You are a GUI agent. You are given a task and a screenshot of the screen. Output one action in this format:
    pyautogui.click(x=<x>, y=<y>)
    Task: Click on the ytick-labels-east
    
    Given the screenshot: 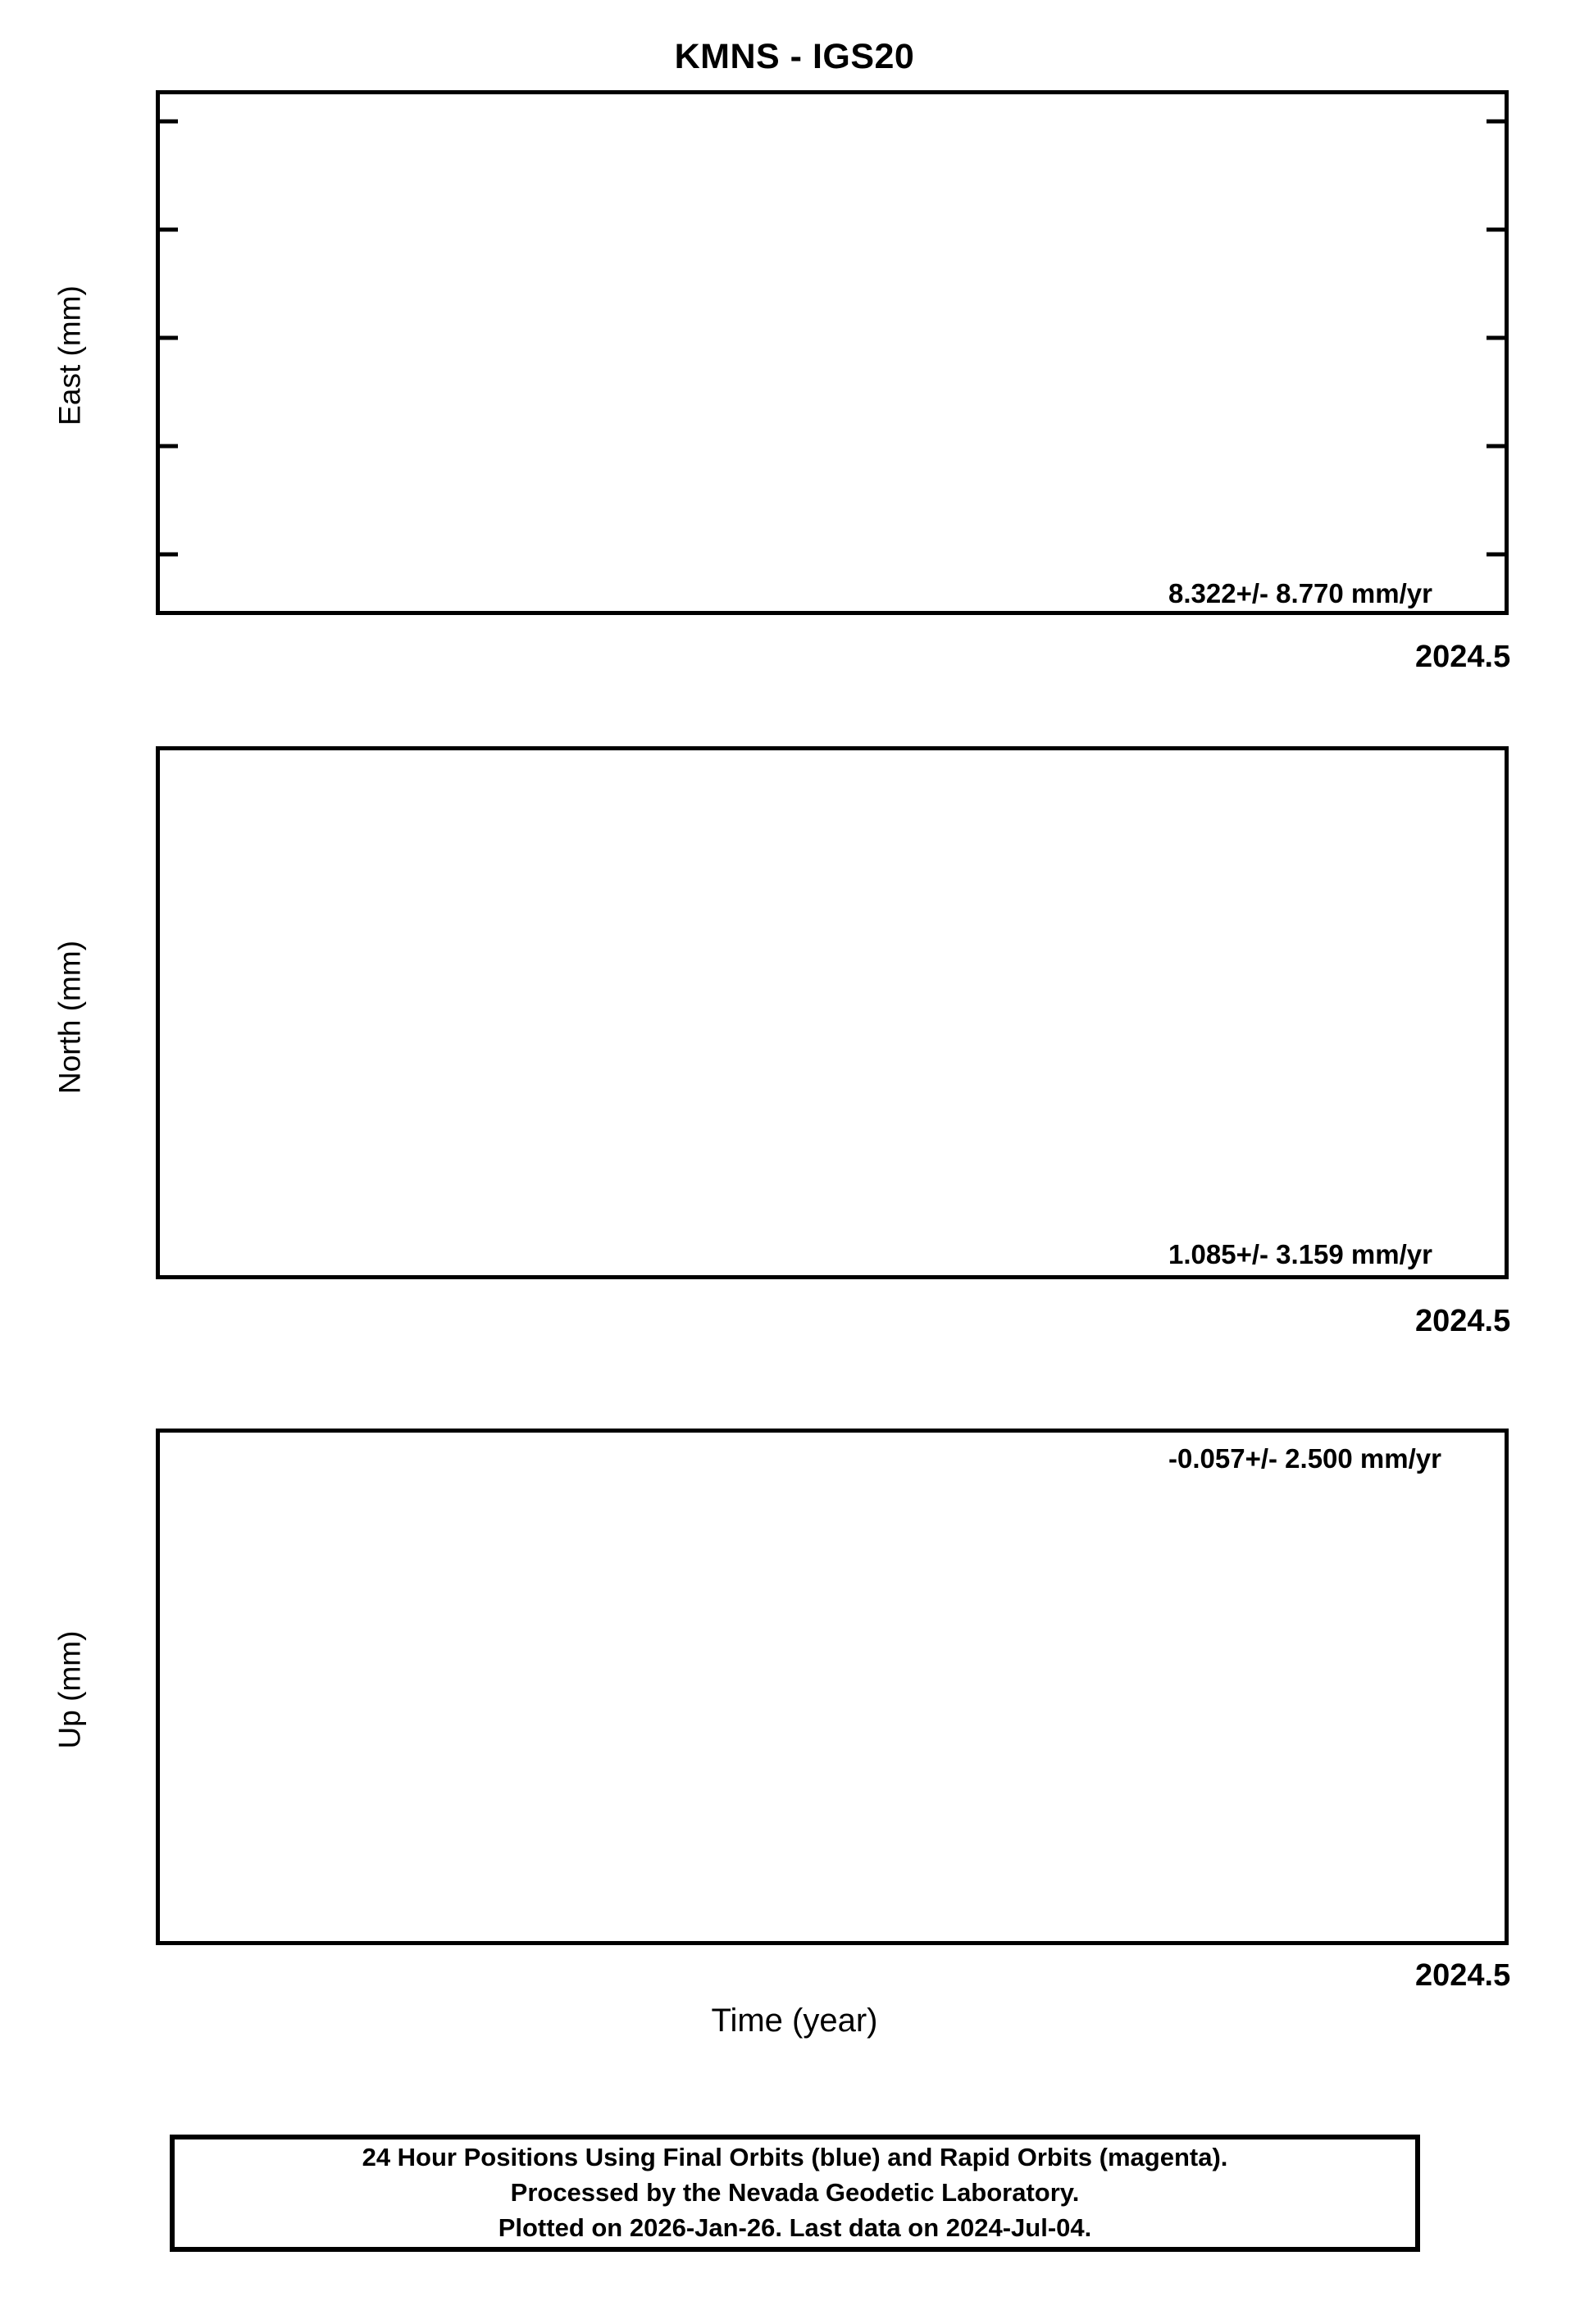 What is the action you would take?
    pyautogui.click(x=114, y=352)
    